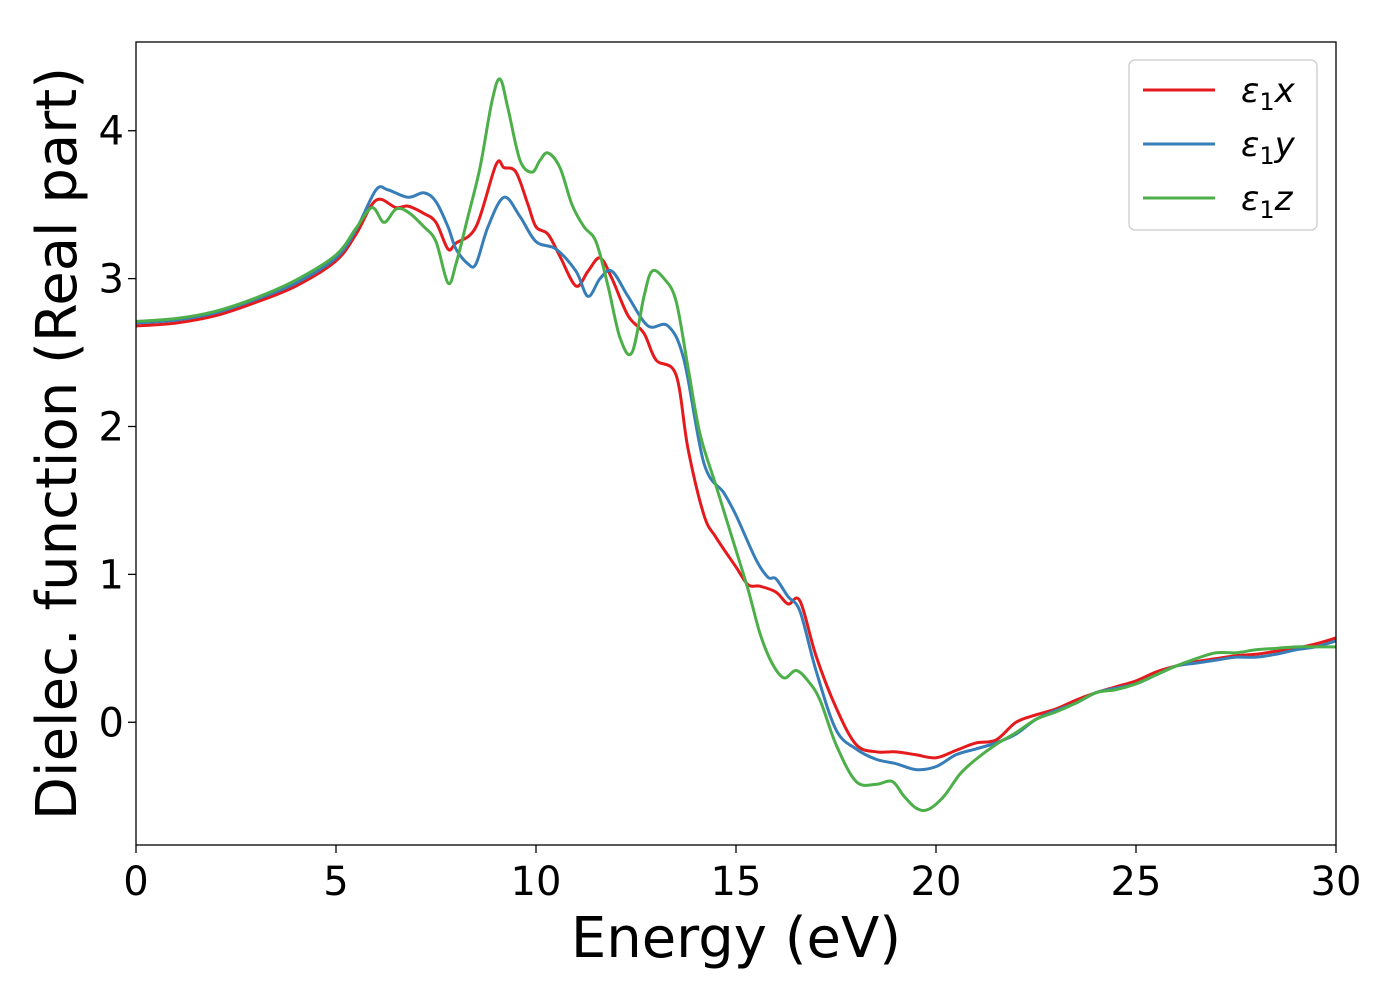 This screenshot has height=1000, width=1400. I want to click on x-axis-ticks: 0 5 10 15 20 25 30, so click(742, 875).